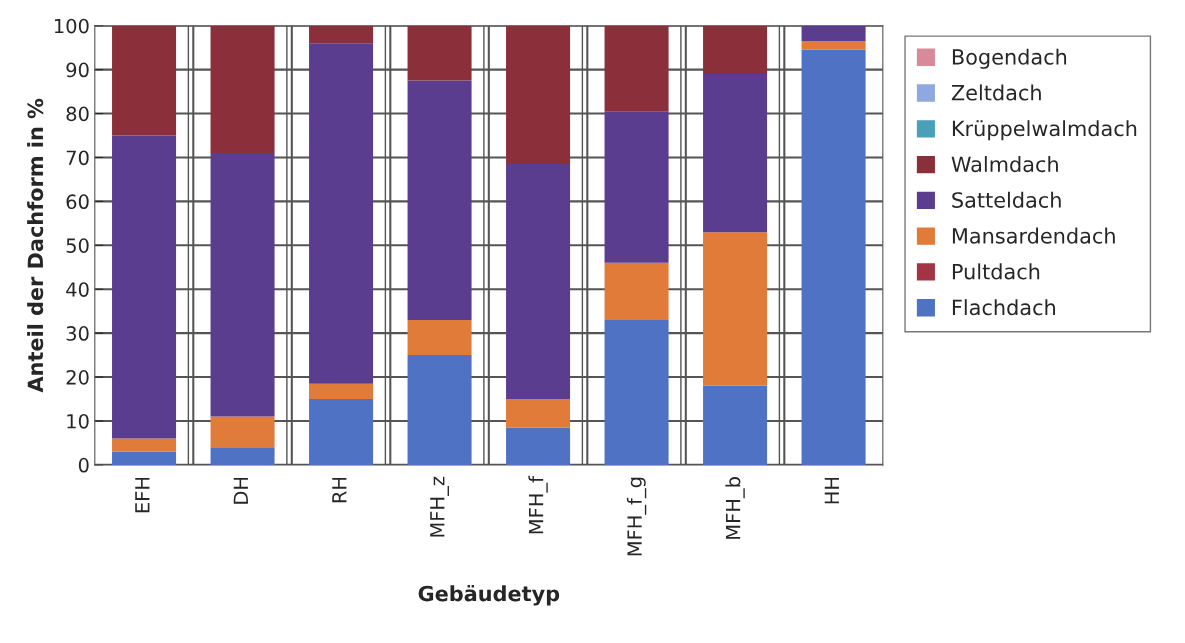 The width and height of the screenshot is (1185, 643). What do you see at coordinates (71, 26) in the screenshot?
I see `y-tick-label: 100` at bounding box center [71, 26].